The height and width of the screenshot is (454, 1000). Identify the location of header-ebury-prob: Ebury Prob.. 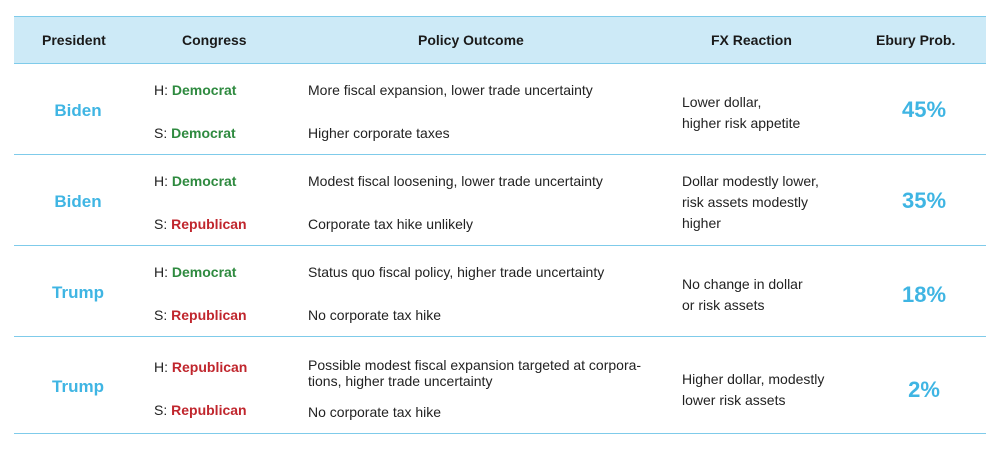
(916, 40).